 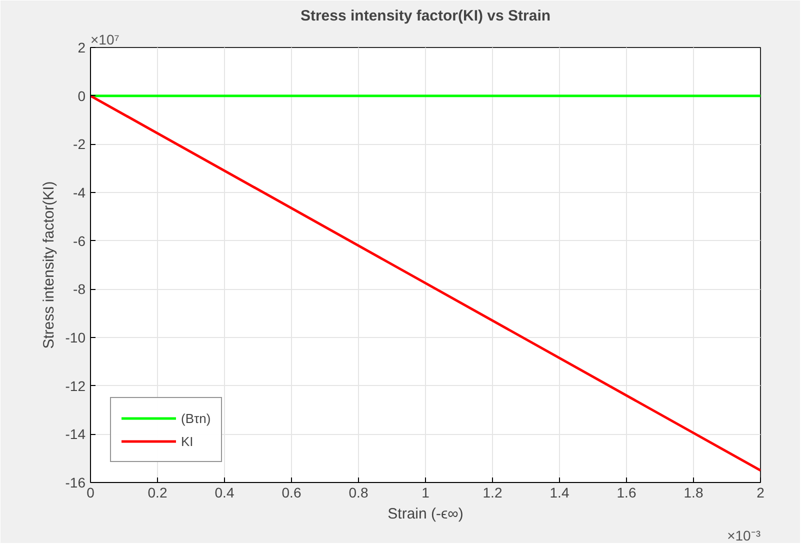 I want to click on x-tick-label: 1.8, so click(x=694, y=492).